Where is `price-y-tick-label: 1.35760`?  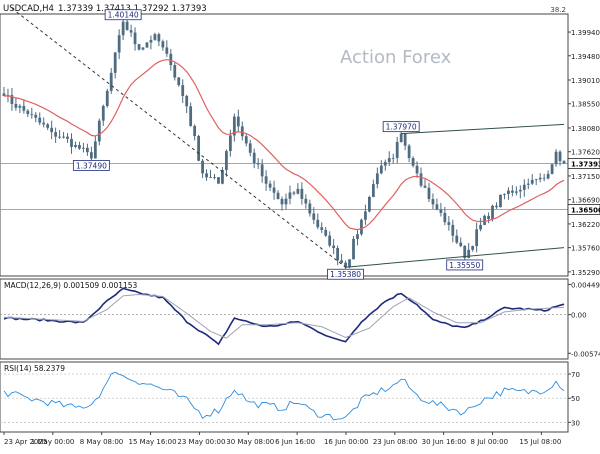
price-y-tick-label: 1.35760 is located at coordinates (585, 249).